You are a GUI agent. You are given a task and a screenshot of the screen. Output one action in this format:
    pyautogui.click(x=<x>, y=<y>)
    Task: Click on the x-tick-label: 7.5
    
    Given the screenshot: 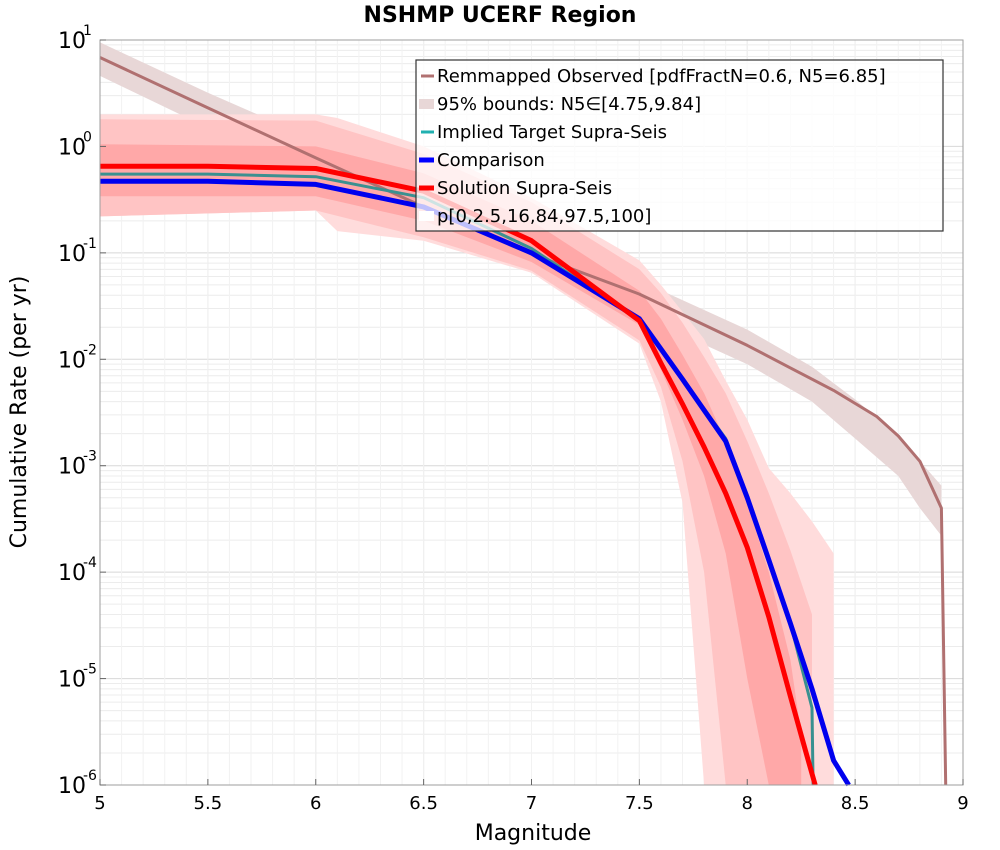 What is the action you would take?
    pyautogui.click(x=639, y=803)
    